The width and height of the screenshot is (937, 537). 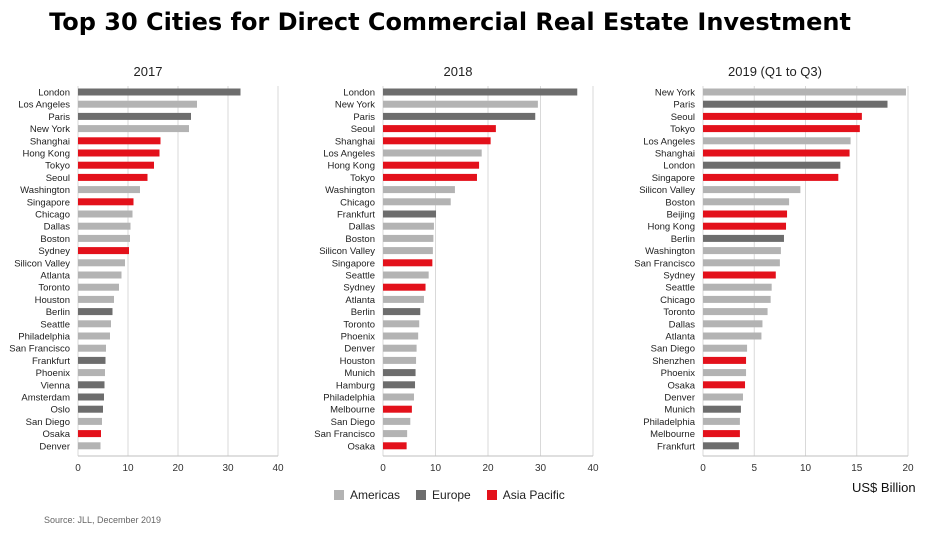 What do you see at coordinates (50, 141) in the screenshot?
I see `panel-0-category-label-shanghai: Shanghai` at bounding box center [50, 141].